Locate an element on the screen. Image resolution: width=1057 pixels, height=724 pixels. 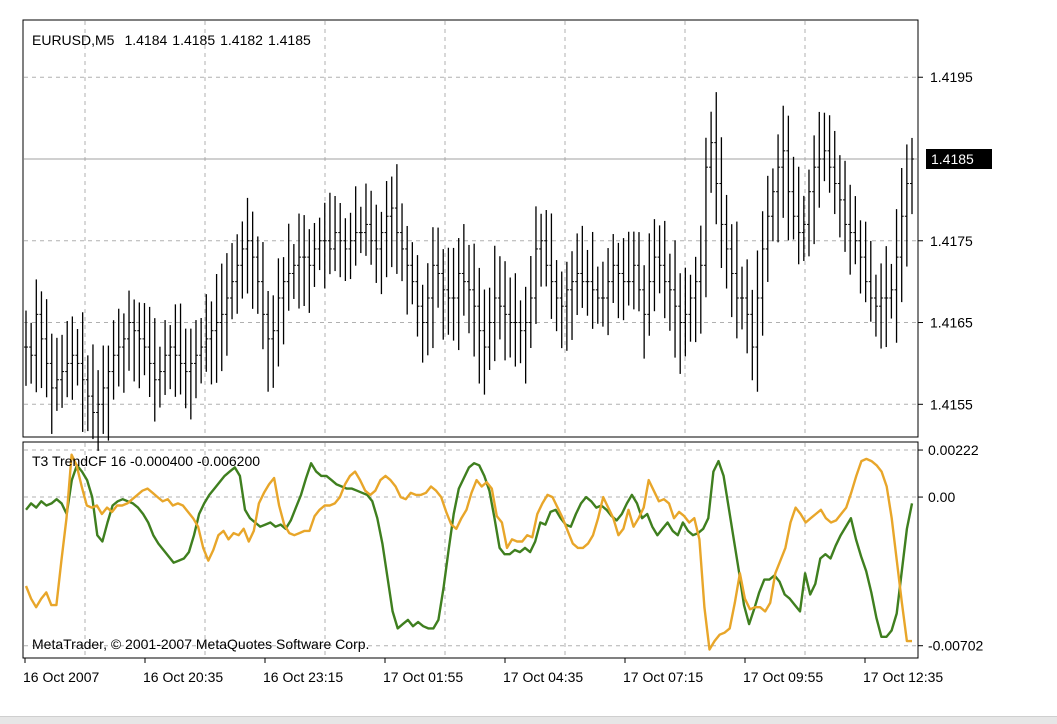
x-tick-label-4: 17 Oct 04:35 is located at coordinates (543, 677).